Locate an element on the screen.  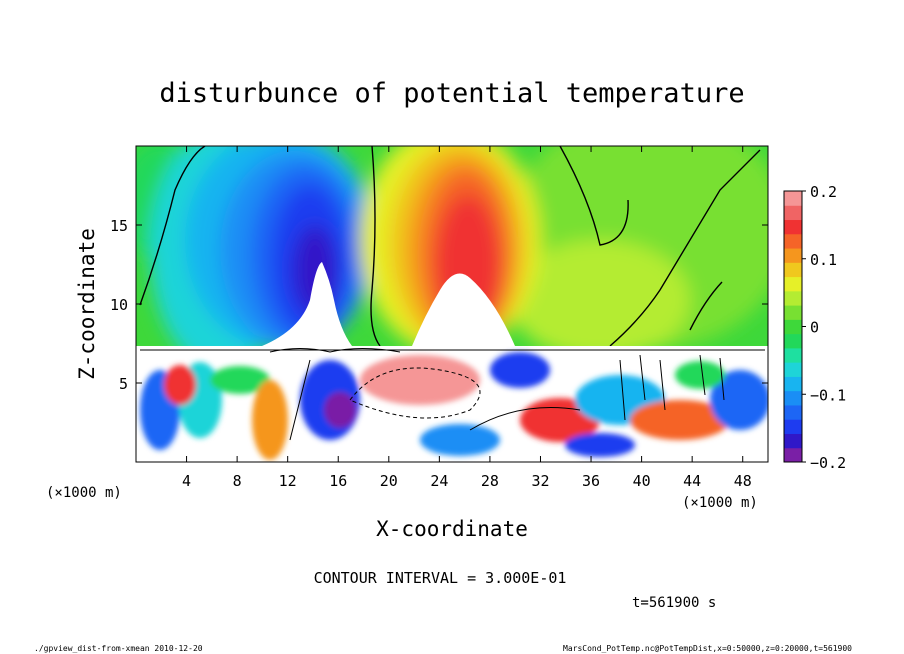
colorbar-tick-label: −0.2 is located at coordinates (828, 463).